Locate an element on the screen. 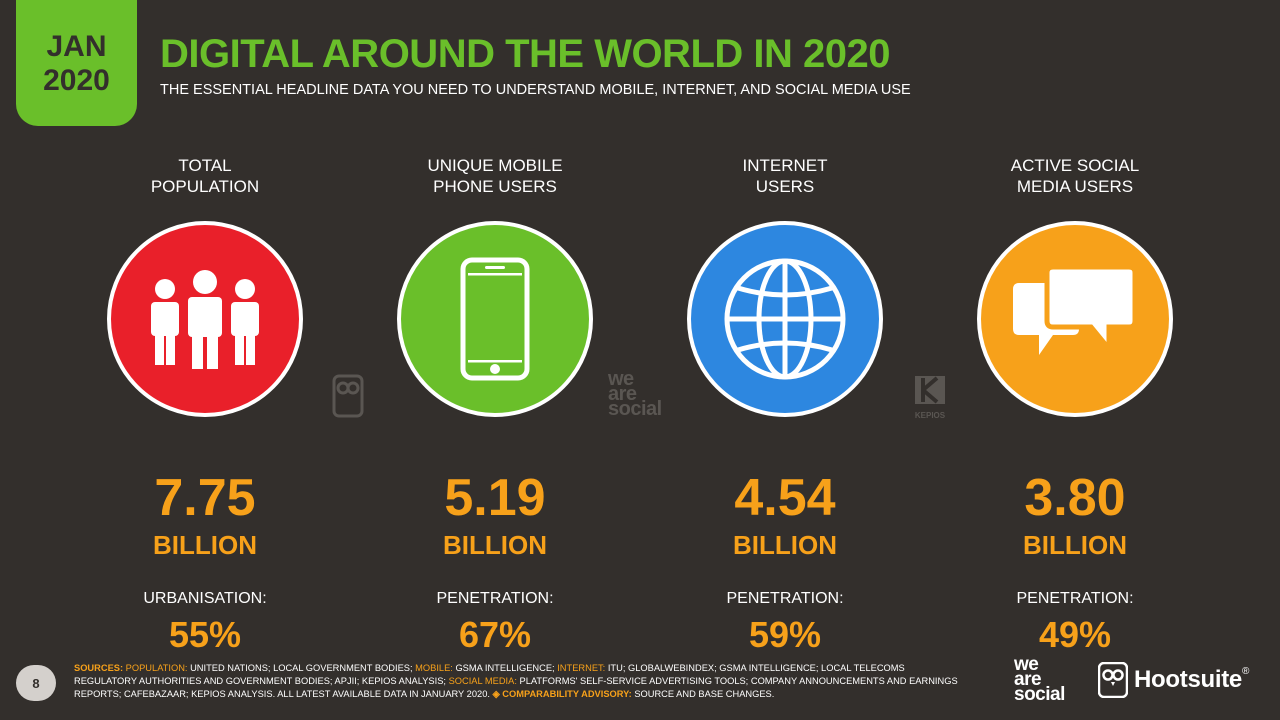 This screenshot has width=1280, height=720. watermark-line: we is located at coordinates (621, 379).